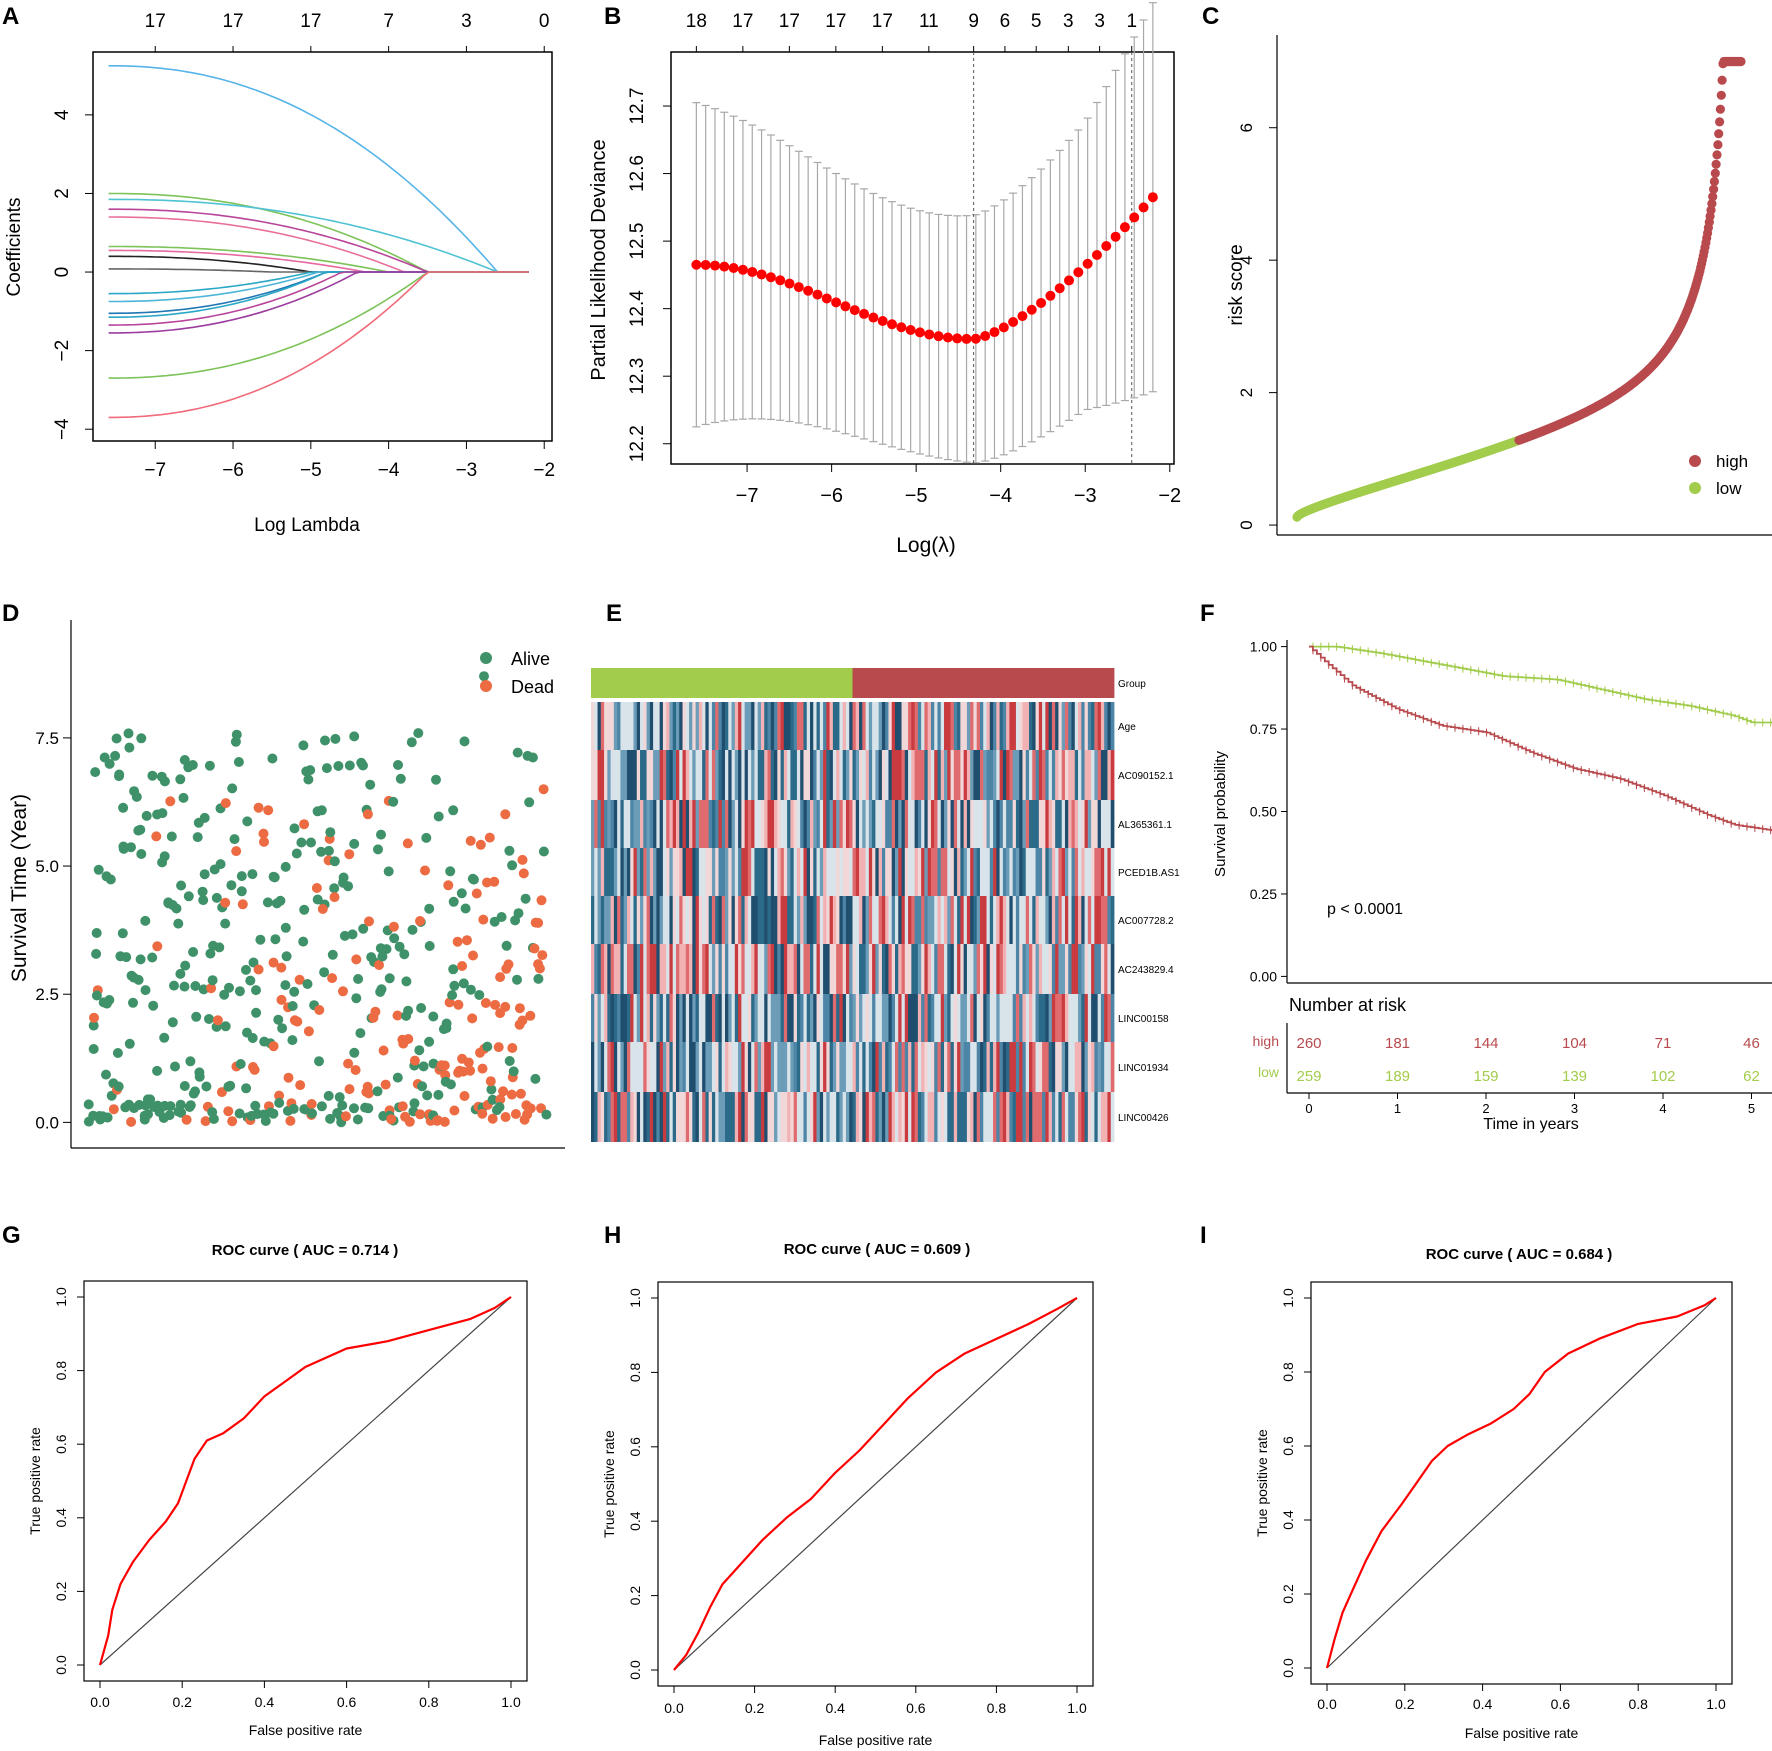  Describe the element at coordinates (53, 930) in the screenshot. I see `panel-d-y-ticks: 0.02.55.07.5` at that location.